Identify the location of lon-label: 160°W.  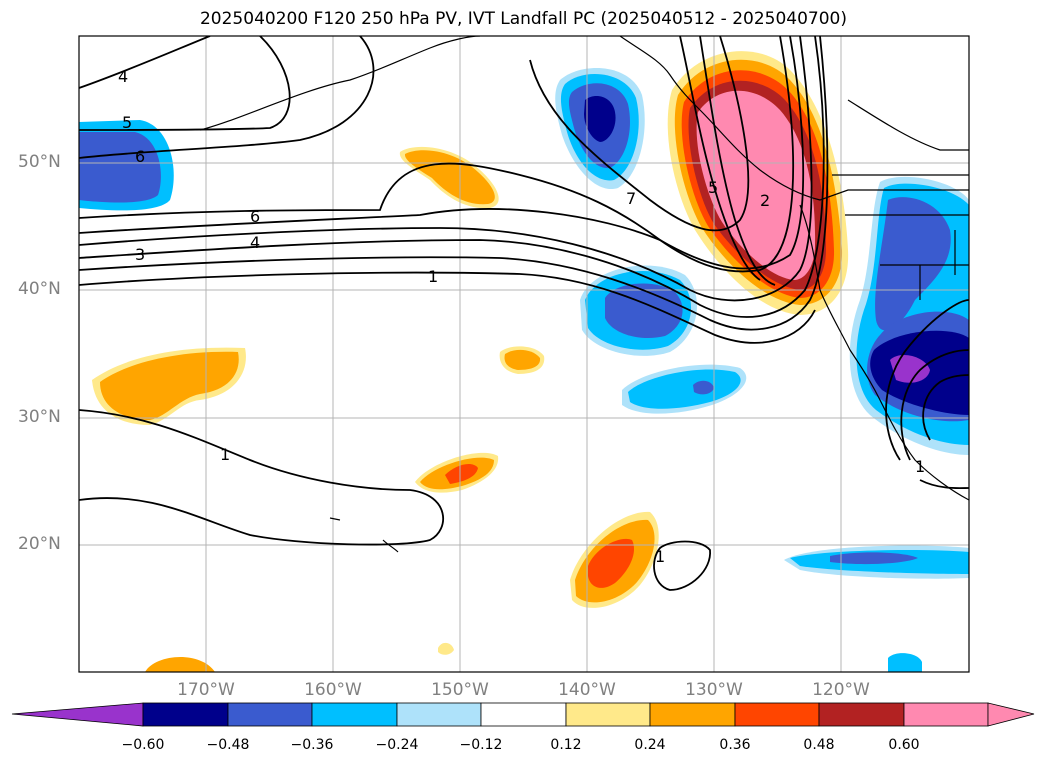
(333, 690).